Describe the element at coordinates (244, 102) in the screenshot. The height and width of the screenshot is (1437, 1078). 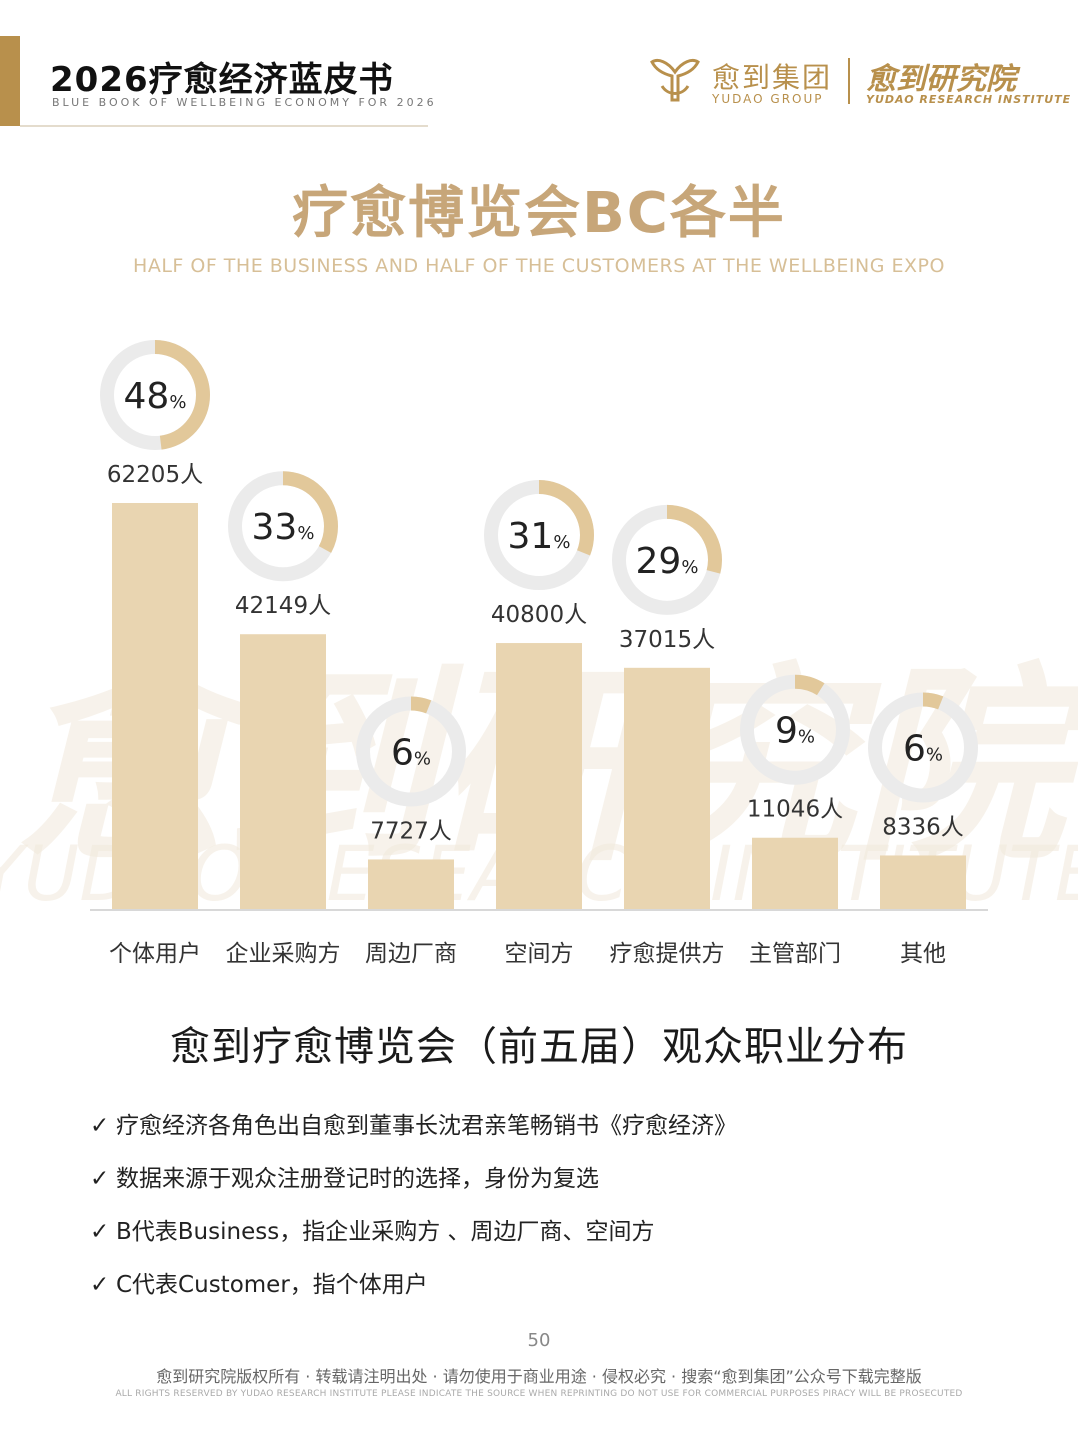
I see `report-subtitle: BLUE BOOK OF WELLBEING ECONOMY FOR 2026` at that location.